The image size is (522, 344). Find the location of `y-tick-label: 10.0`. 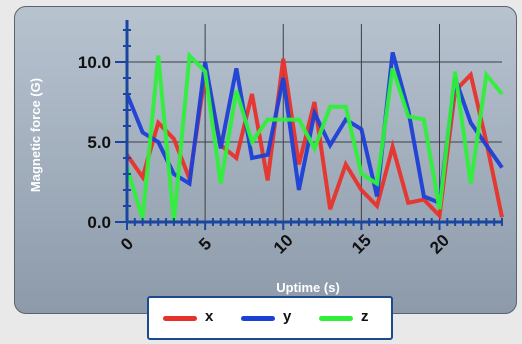

y-tick-label: 10.0 is located at coordinates (94, 62).